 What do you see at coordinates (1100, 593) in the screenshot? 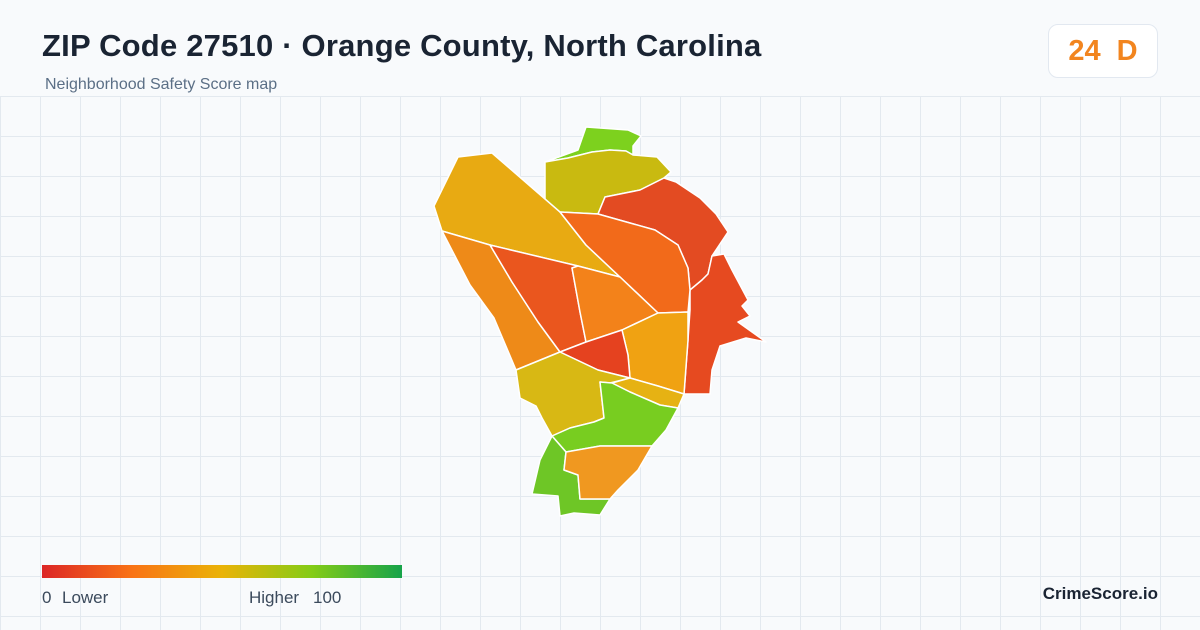
I see `brand-logo-text: CrimeScore.io` at bounding box center [1100, 593].